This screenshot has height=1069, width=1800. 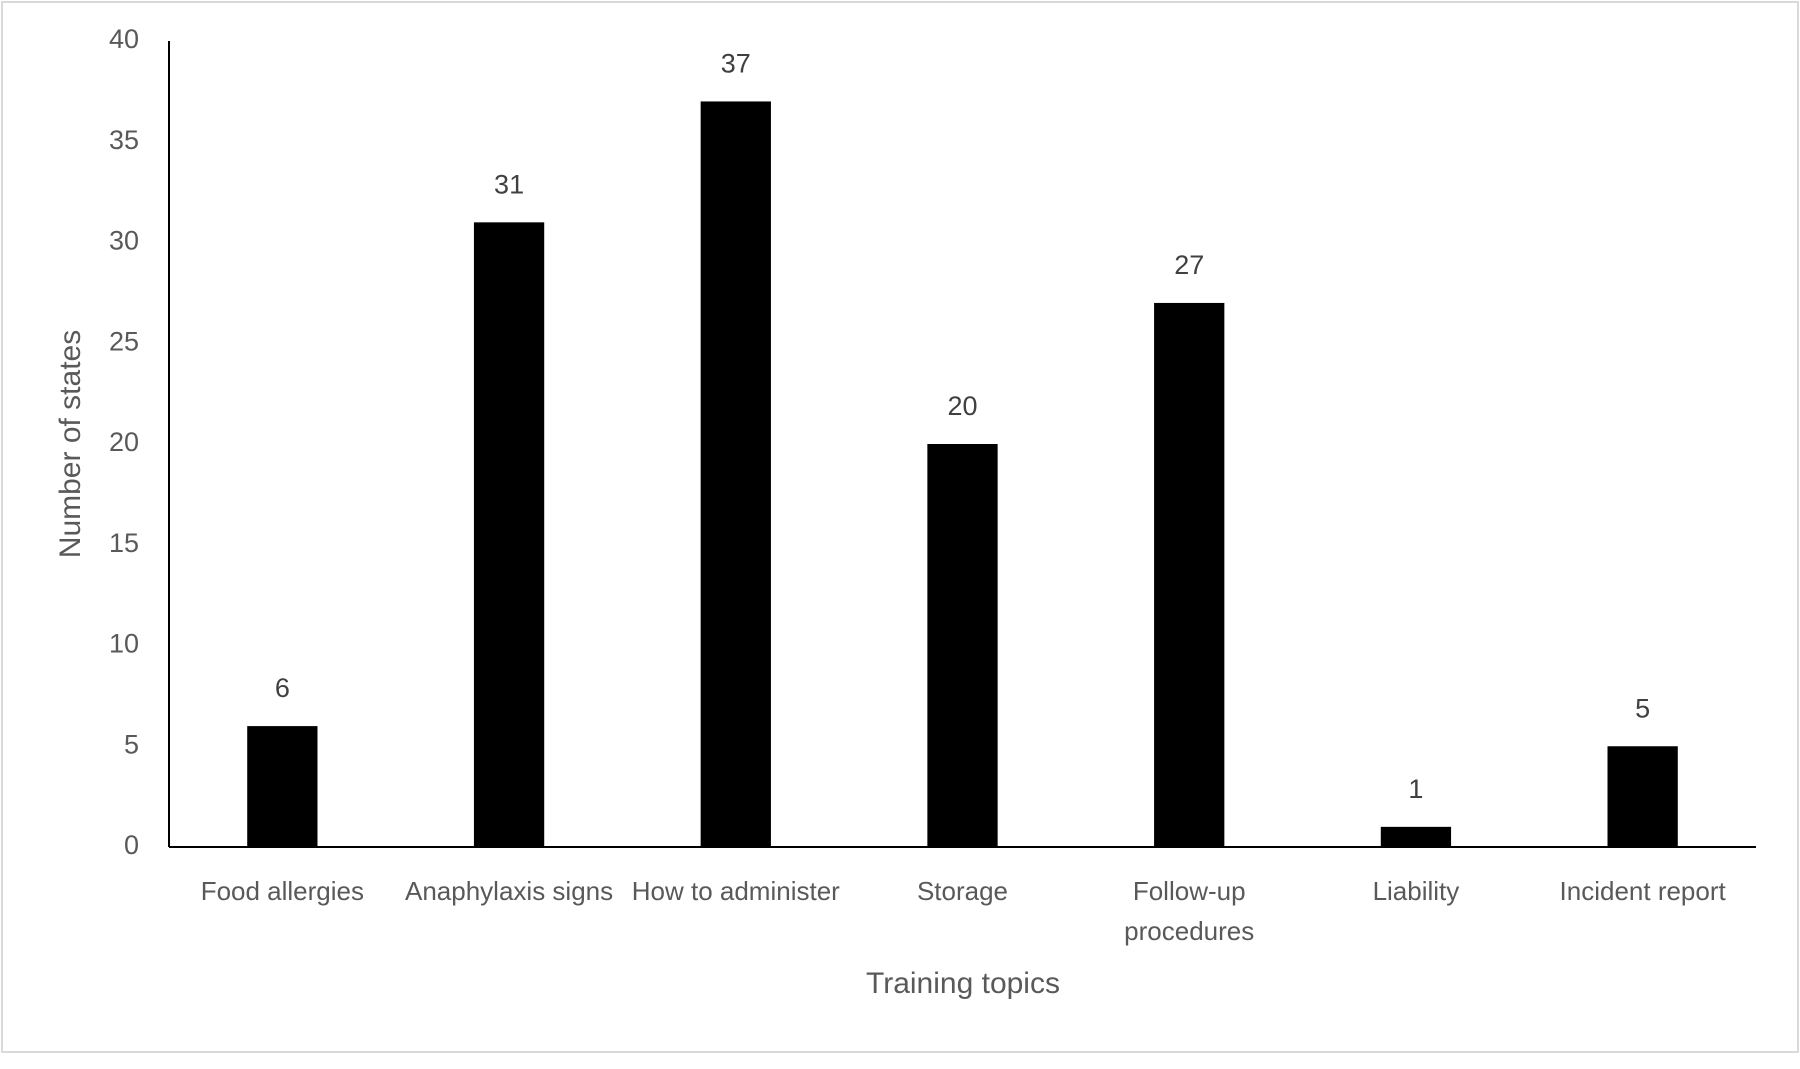 I want to click on x-tick-label: Liability, so click(x=1416, y=891).